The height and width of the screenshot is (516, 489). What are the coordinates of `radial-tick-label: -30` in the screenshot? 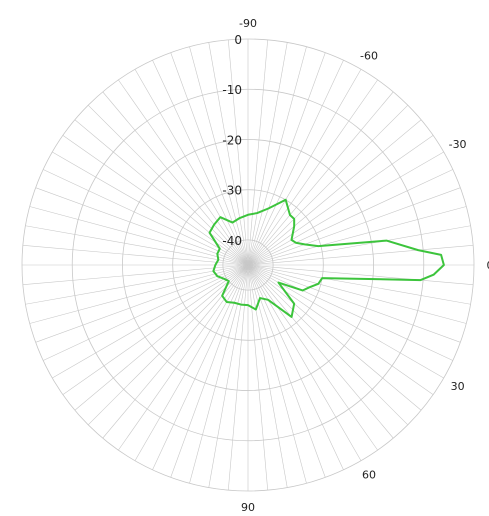 It's located at (232, 191).